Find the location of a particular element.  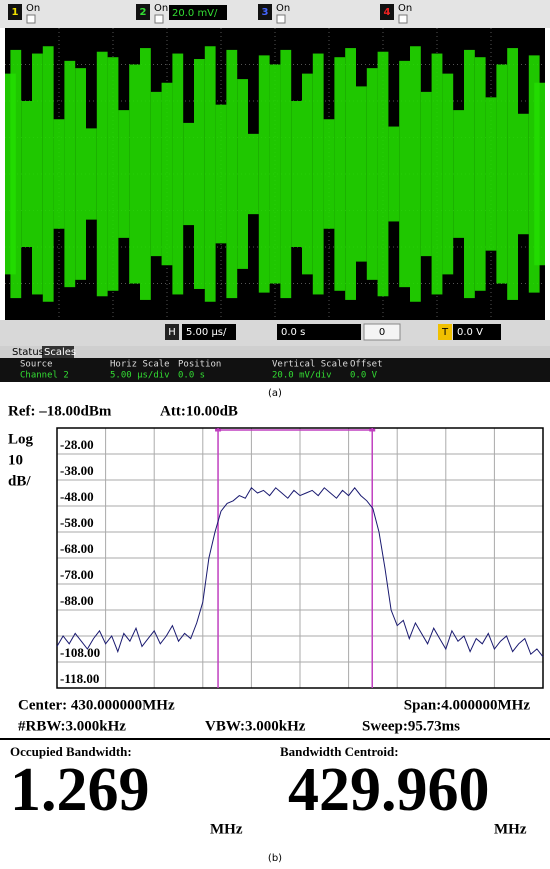

obw-unit: MHz is located at coordinates (226, 829).